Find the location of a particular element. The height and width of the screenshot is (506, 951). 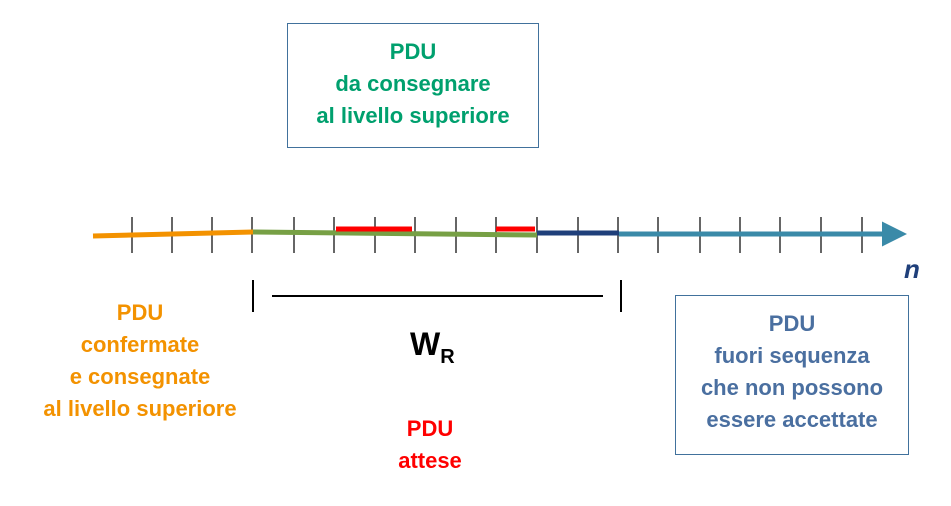

deliverable-pdu-line-1: PDU is located at coordinates (413, 51).